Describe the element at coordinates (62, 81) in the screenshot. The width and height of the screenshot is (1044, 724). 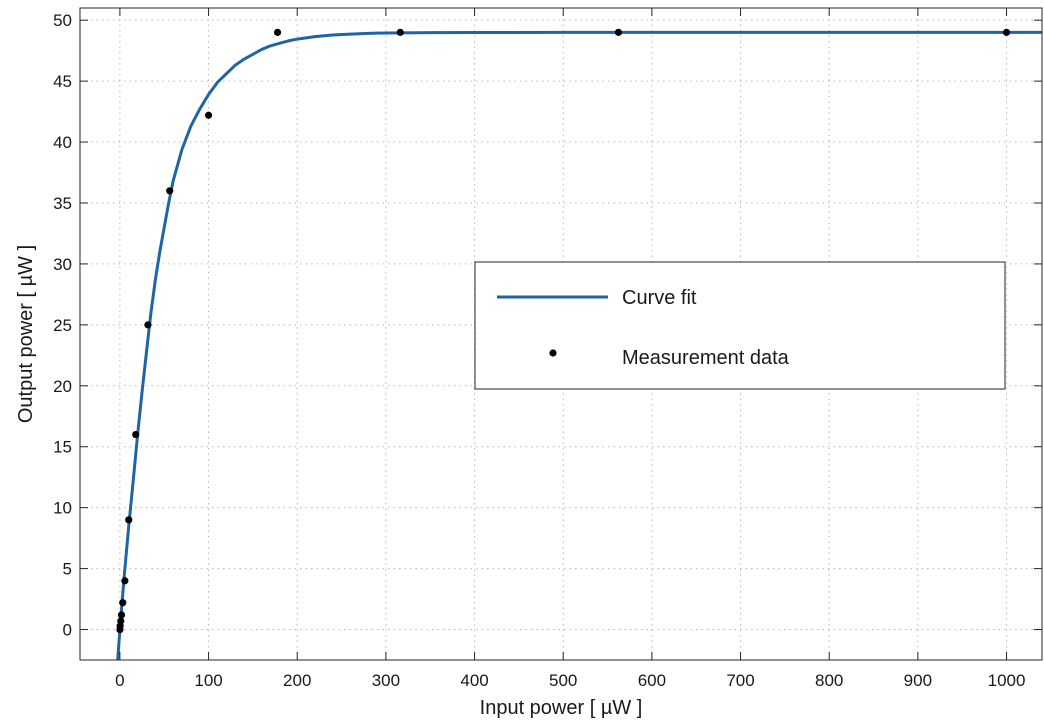
I see `y-tick-label: 45` at that location.